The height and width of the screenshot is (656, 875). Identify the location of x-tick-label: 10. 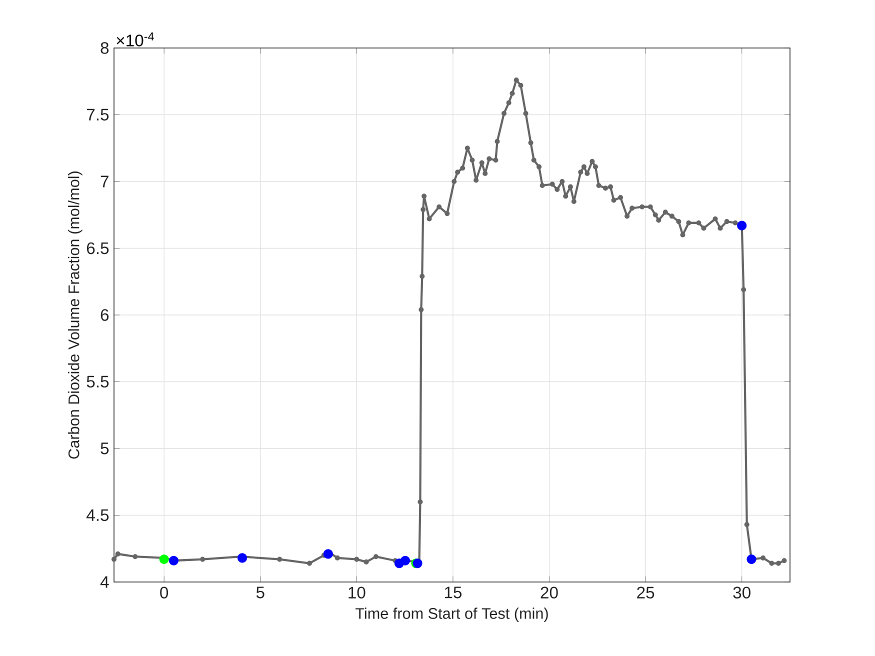
(357, 592).